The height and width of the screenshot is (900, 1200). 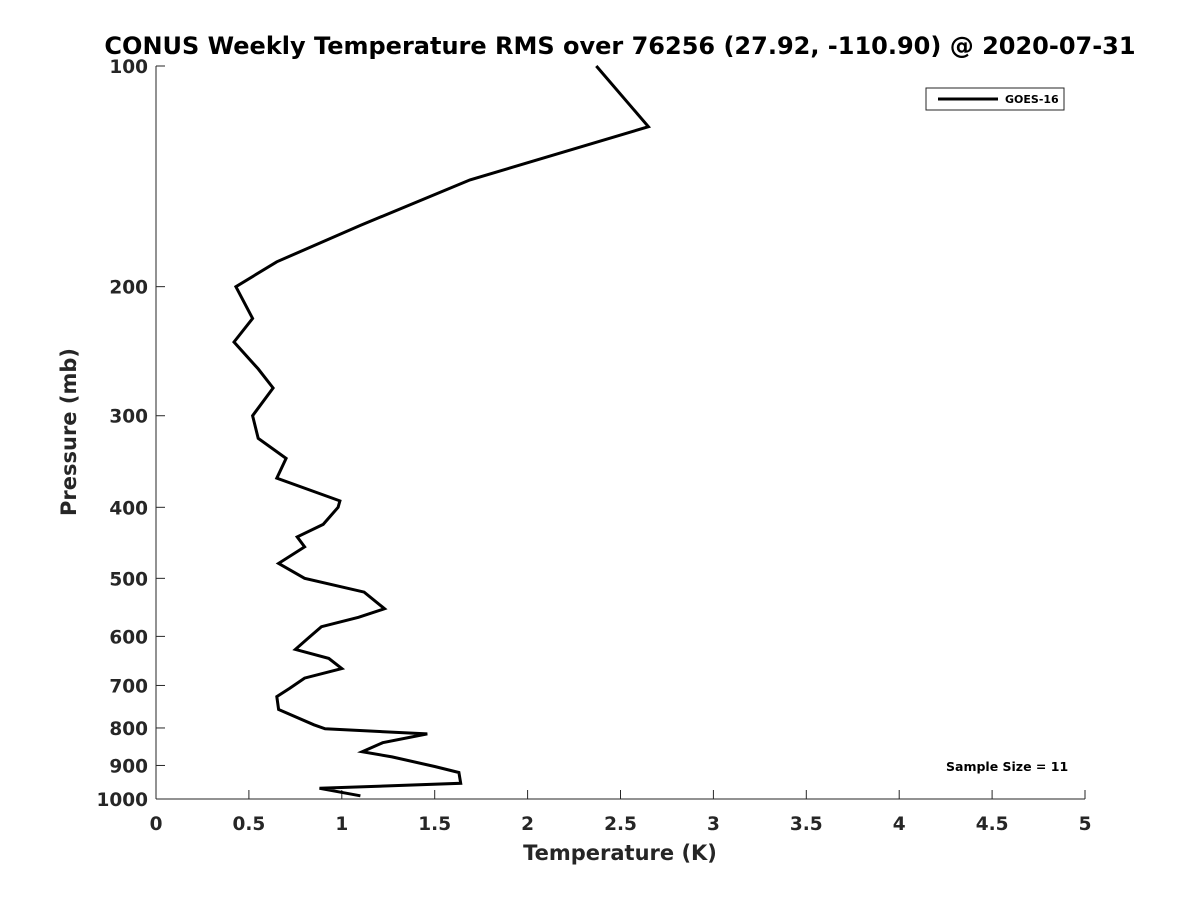 What do you see at coordinates (899, 824) in the screenshot?
I see `x-tick-label: 4` at bounding box center [899, 824].